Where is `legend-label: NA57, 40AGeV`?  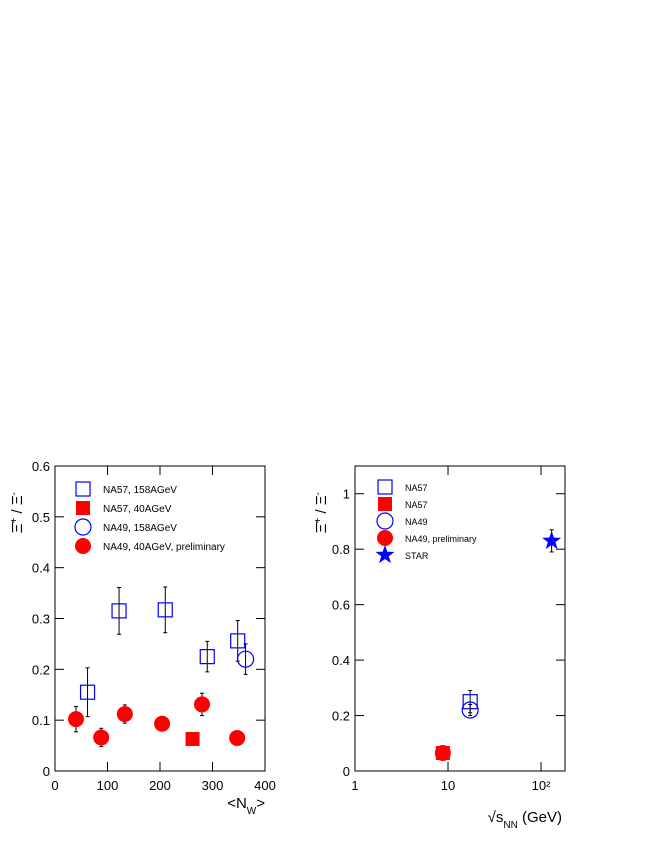 legend-label: NA57, 40AGeV is located at coordinates (137, 509).